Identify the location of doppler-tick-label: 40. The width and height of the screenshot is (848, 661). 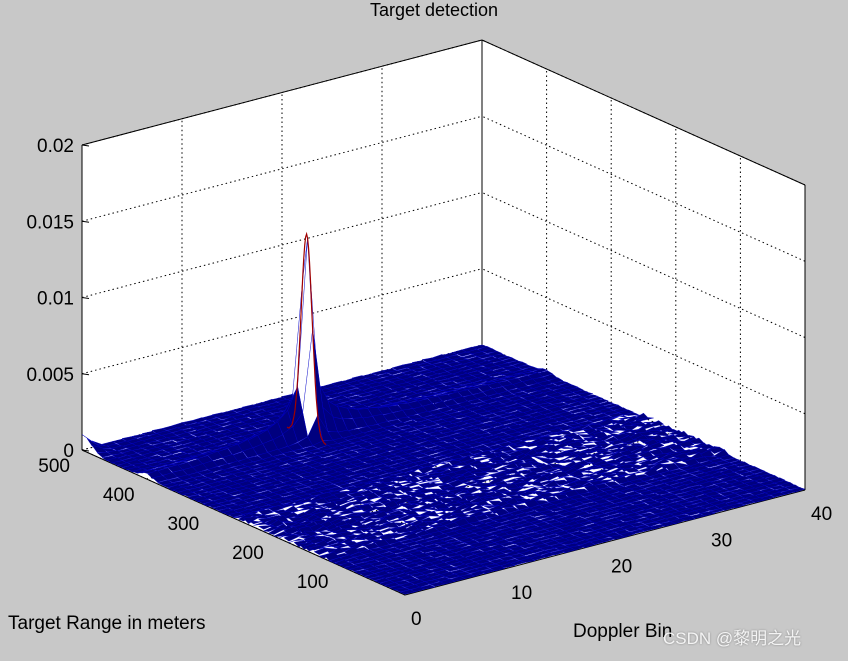
(821, 514).